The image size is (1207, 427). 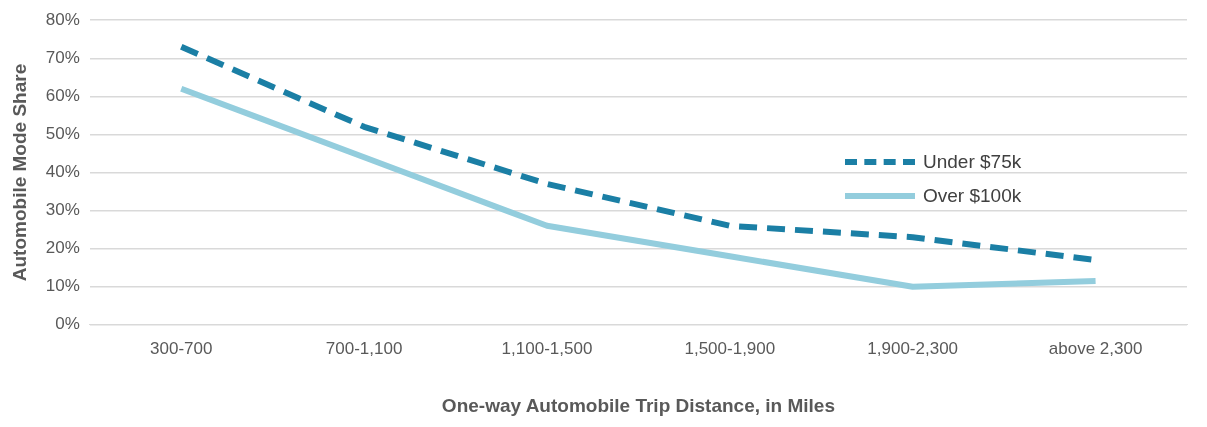 I want to click on y-axis-title: Automobile Mode Share, so click(x=19, y=172).